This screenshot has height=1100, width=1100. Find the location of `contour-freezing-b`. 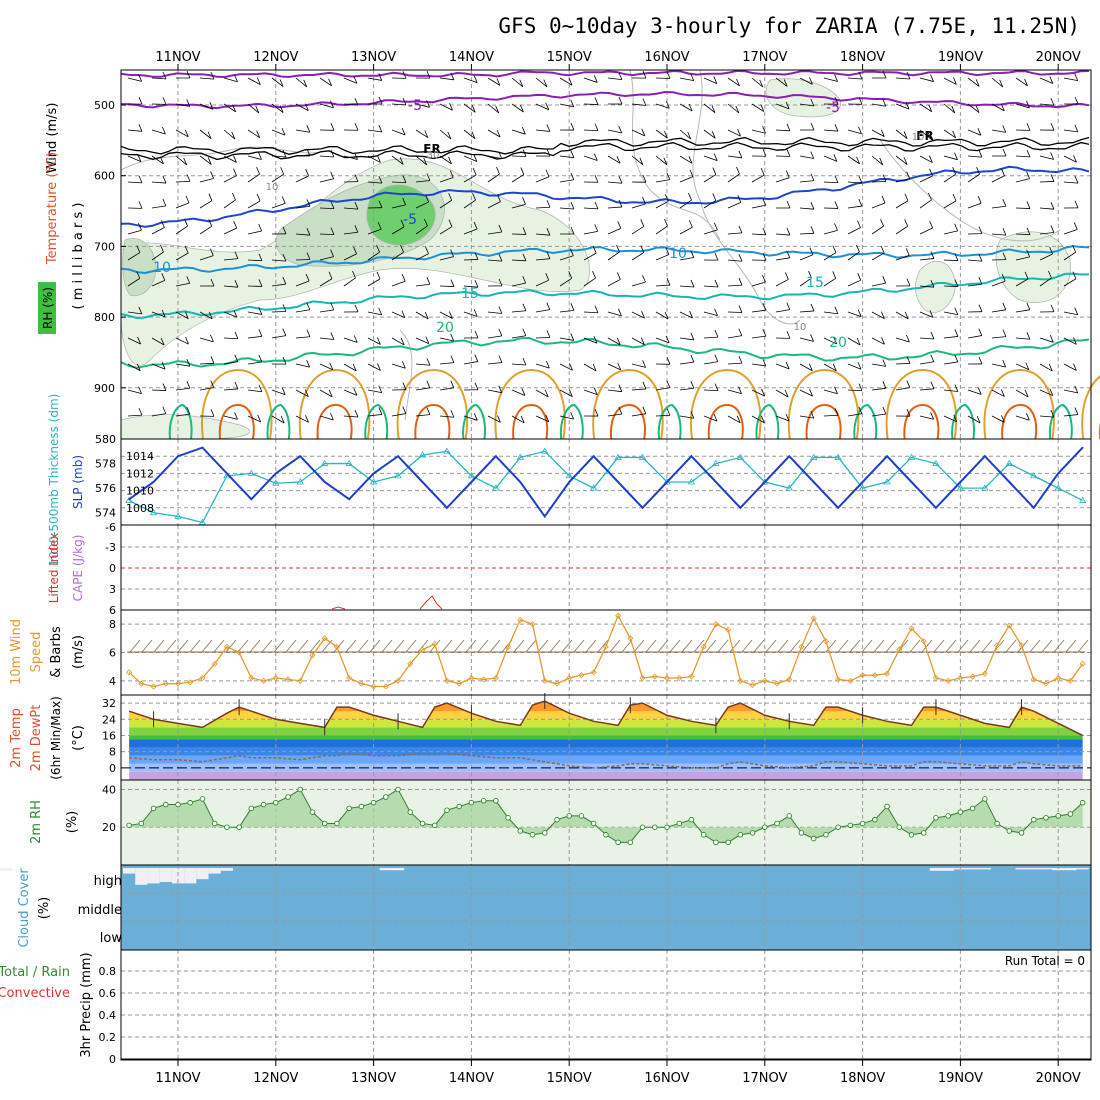

contour-freezing-b is located at coordinates (605, 151).